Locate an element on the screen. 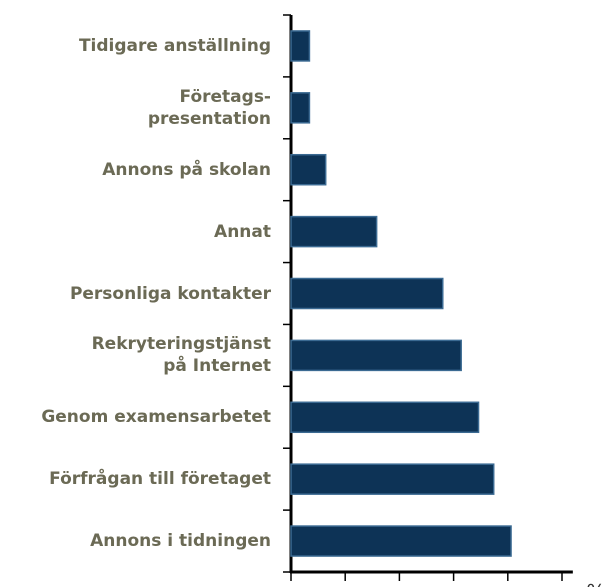  category-label: Förfrågan till företaget is located at coordinates (160, 479).